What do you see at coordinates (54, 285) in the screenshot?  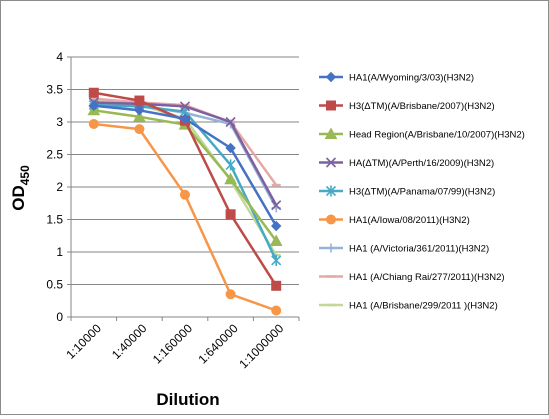 I see `y-tick-label: 0.5` at bounding box center [54, 285].